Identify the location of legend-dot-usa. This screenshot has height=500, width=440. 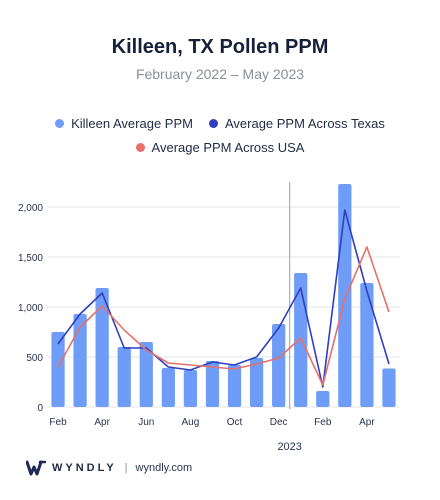
(140, 147).